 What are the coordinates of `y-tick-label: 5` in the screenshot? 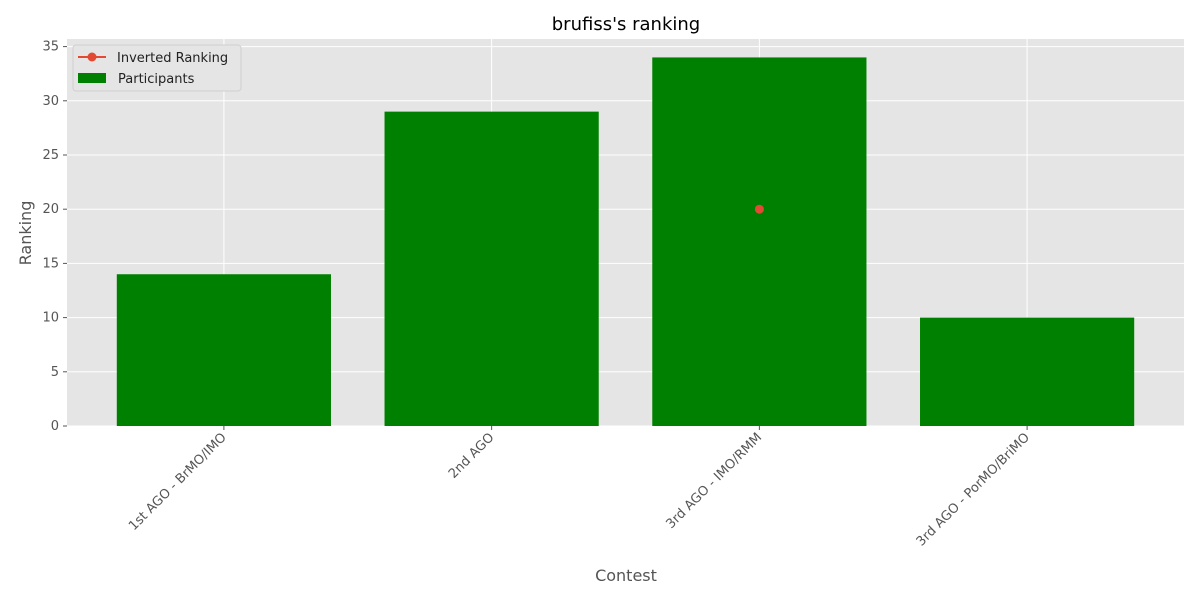 It's located at (55, 372).